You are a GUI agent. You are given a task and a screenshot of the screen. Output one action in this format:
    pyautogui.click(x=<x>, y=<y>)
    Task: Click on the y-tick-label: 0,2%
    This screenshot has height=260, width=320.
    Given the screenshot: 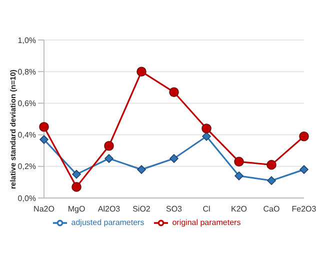 What is the action you would take?
    pyautogui.click(x=27, y=167)
    